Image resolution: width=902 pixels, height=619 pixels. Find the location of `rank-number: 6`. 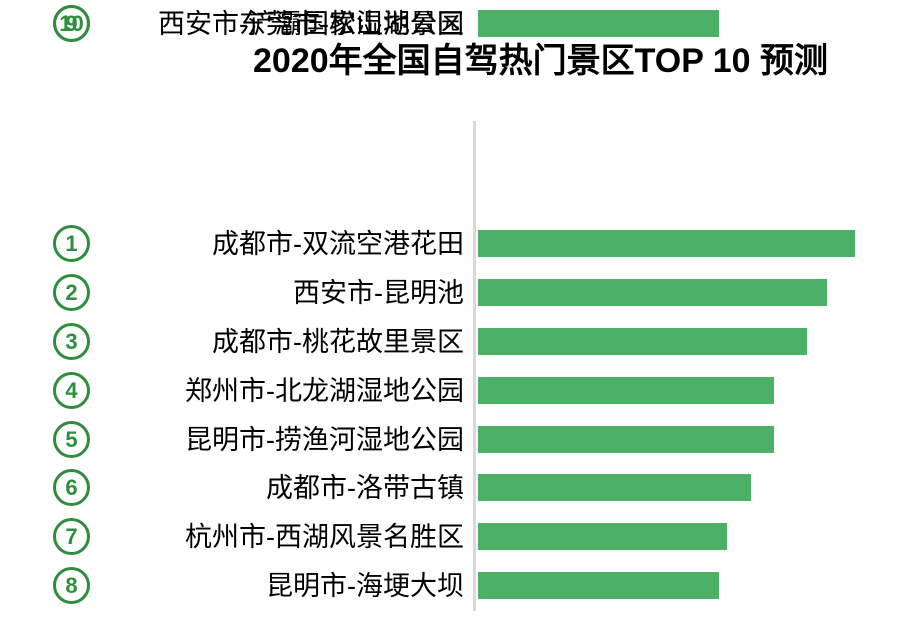

rank-number: 6 is located at coordinates (71, 487).